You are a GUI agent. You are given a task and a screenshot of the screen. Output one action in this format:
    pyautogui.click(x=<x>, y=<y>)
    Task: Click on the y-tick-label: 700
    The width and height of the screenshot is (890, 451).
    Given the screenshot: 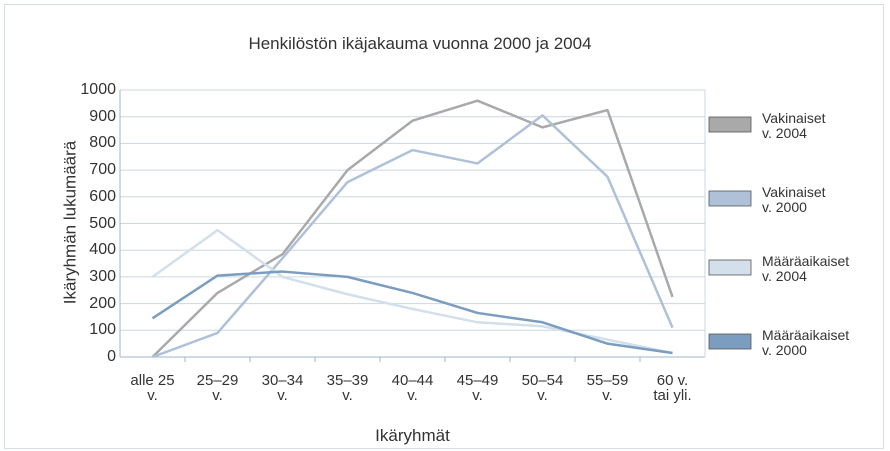 What is the action you would take?
    pyautogui.click(x=102, y=170)
    